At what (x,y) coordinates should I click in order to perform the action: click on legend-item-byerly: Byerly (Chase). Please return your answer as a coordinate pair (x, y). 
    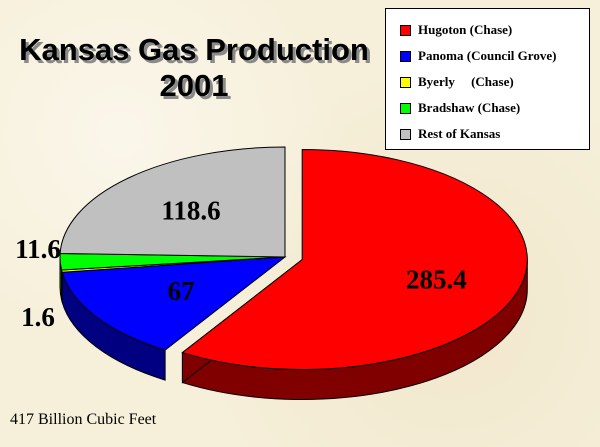
    Looking at the image, I should click on (494, 82).